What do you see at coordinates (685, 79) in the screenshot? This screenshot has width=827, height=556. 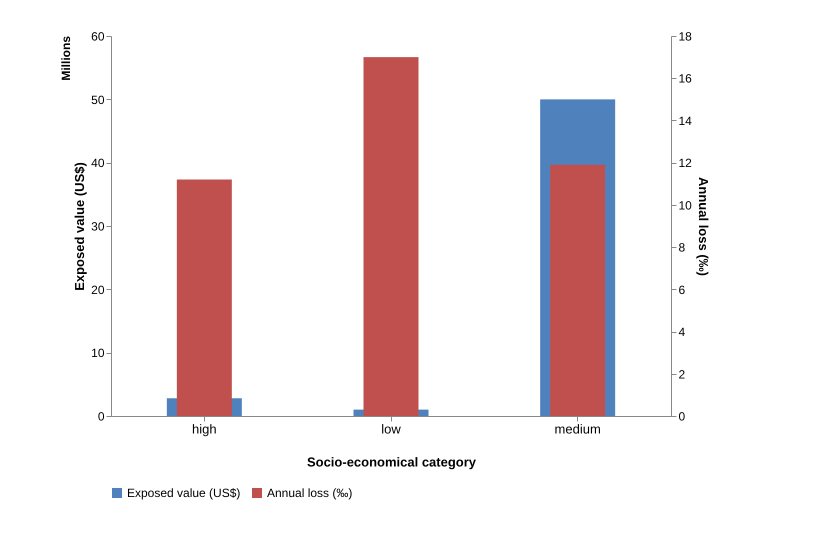 I see `y2-tick-label: 16` at bounding box center [685, 79].